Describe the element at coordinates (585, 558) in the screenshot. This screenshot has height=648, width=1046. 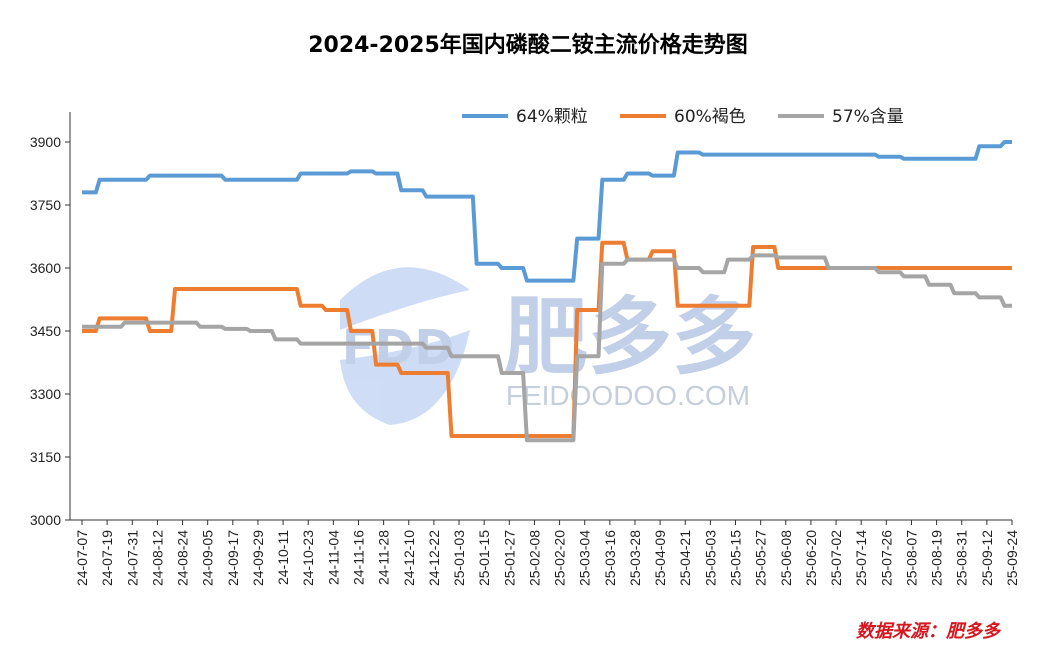
I see `x-tick-label: 25-03-04` at that location.